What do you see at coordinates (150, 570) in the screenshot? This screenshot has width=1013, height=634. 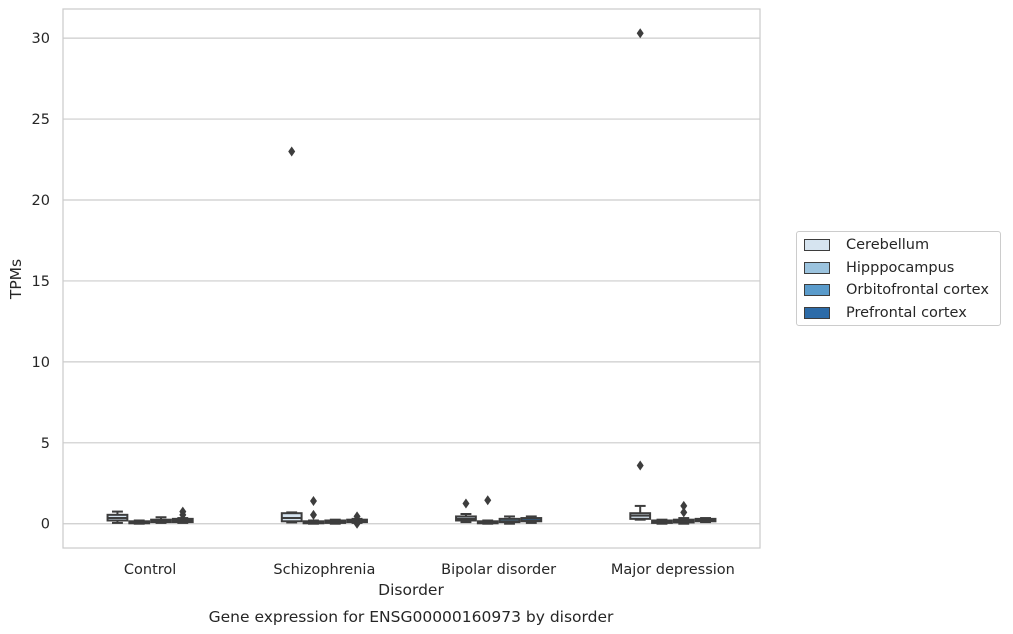 I see `x-tick-label: Control` at bounding box center [150, 570].